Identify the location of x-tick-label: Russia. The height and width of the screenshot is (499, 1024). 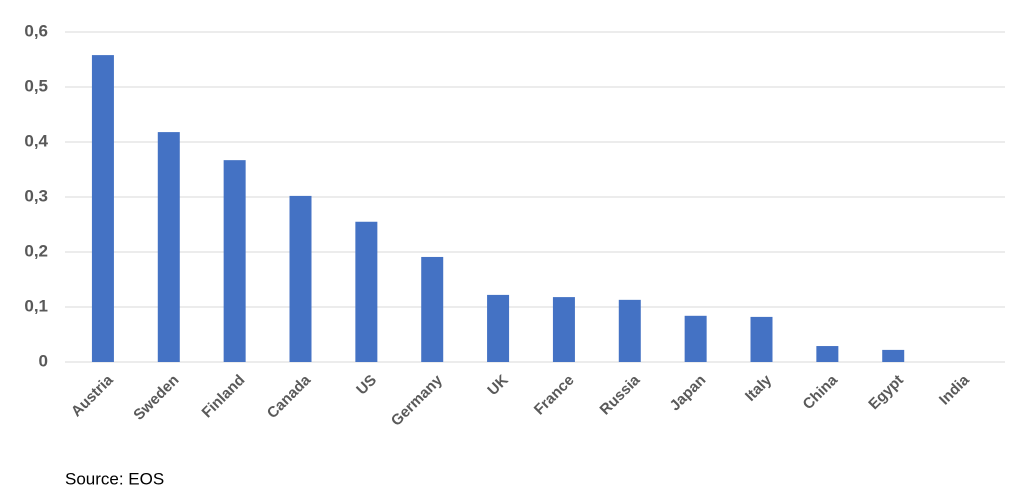
(620, 394).